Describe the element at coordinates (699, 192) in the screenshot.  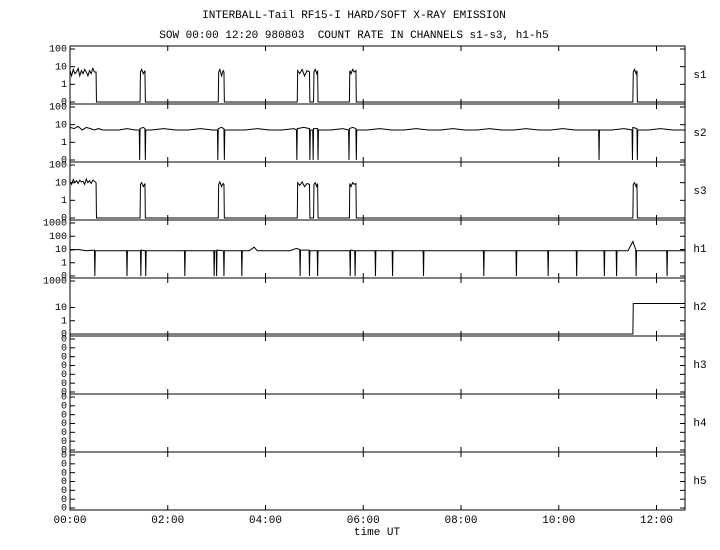
I see `panel-label: s3` at that location.